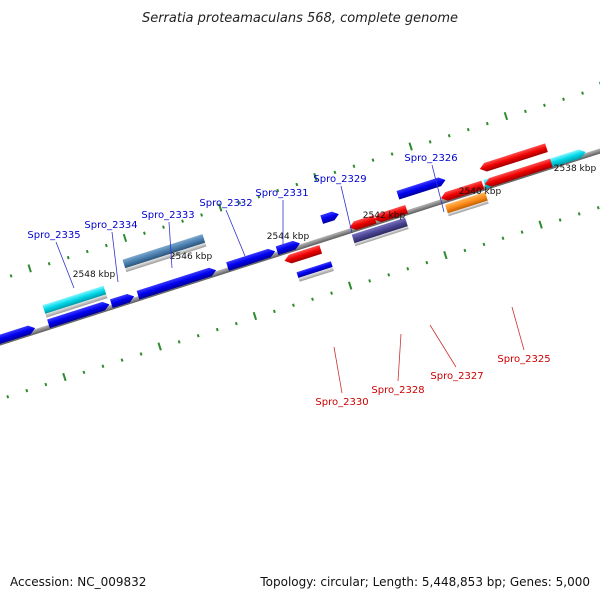 Image resolution: width=600 pixels, height=600 pixels. I want to click on gene-blue-left-edge, so click(18, 337).